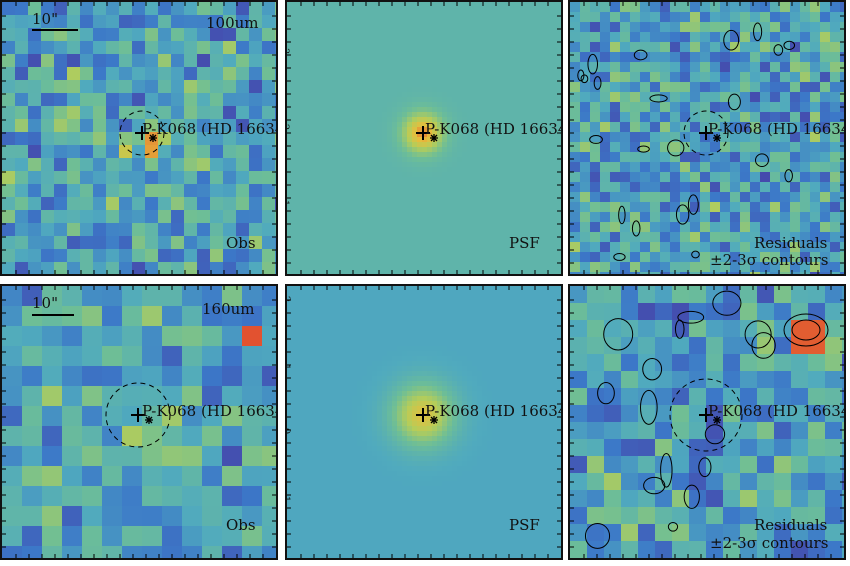 The width and height of the screenshot is (850, 566). What do you see at coordinates (228, 309) in the screenshot?
I see `band-label: 160um` at bounding box center [228, 309].